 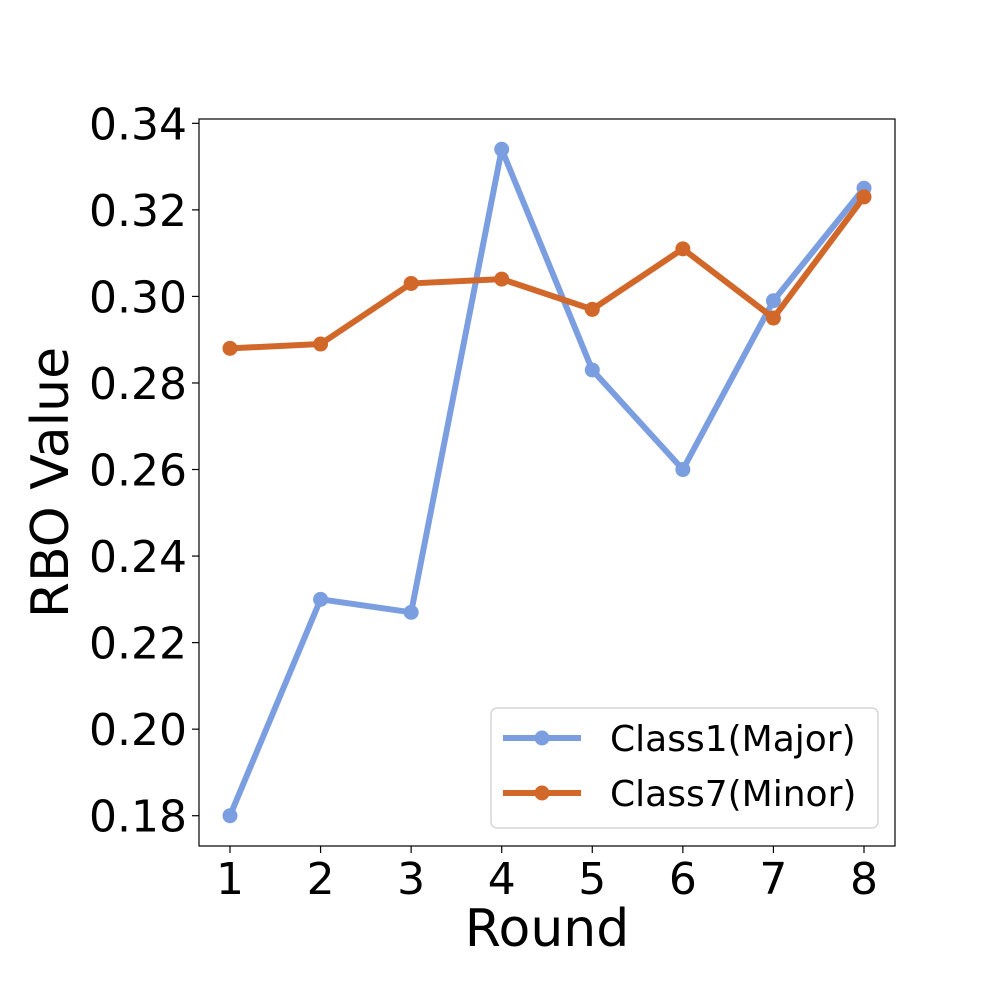 I want to click on y-tick-label: 0.18, so click(x=138, y=817).